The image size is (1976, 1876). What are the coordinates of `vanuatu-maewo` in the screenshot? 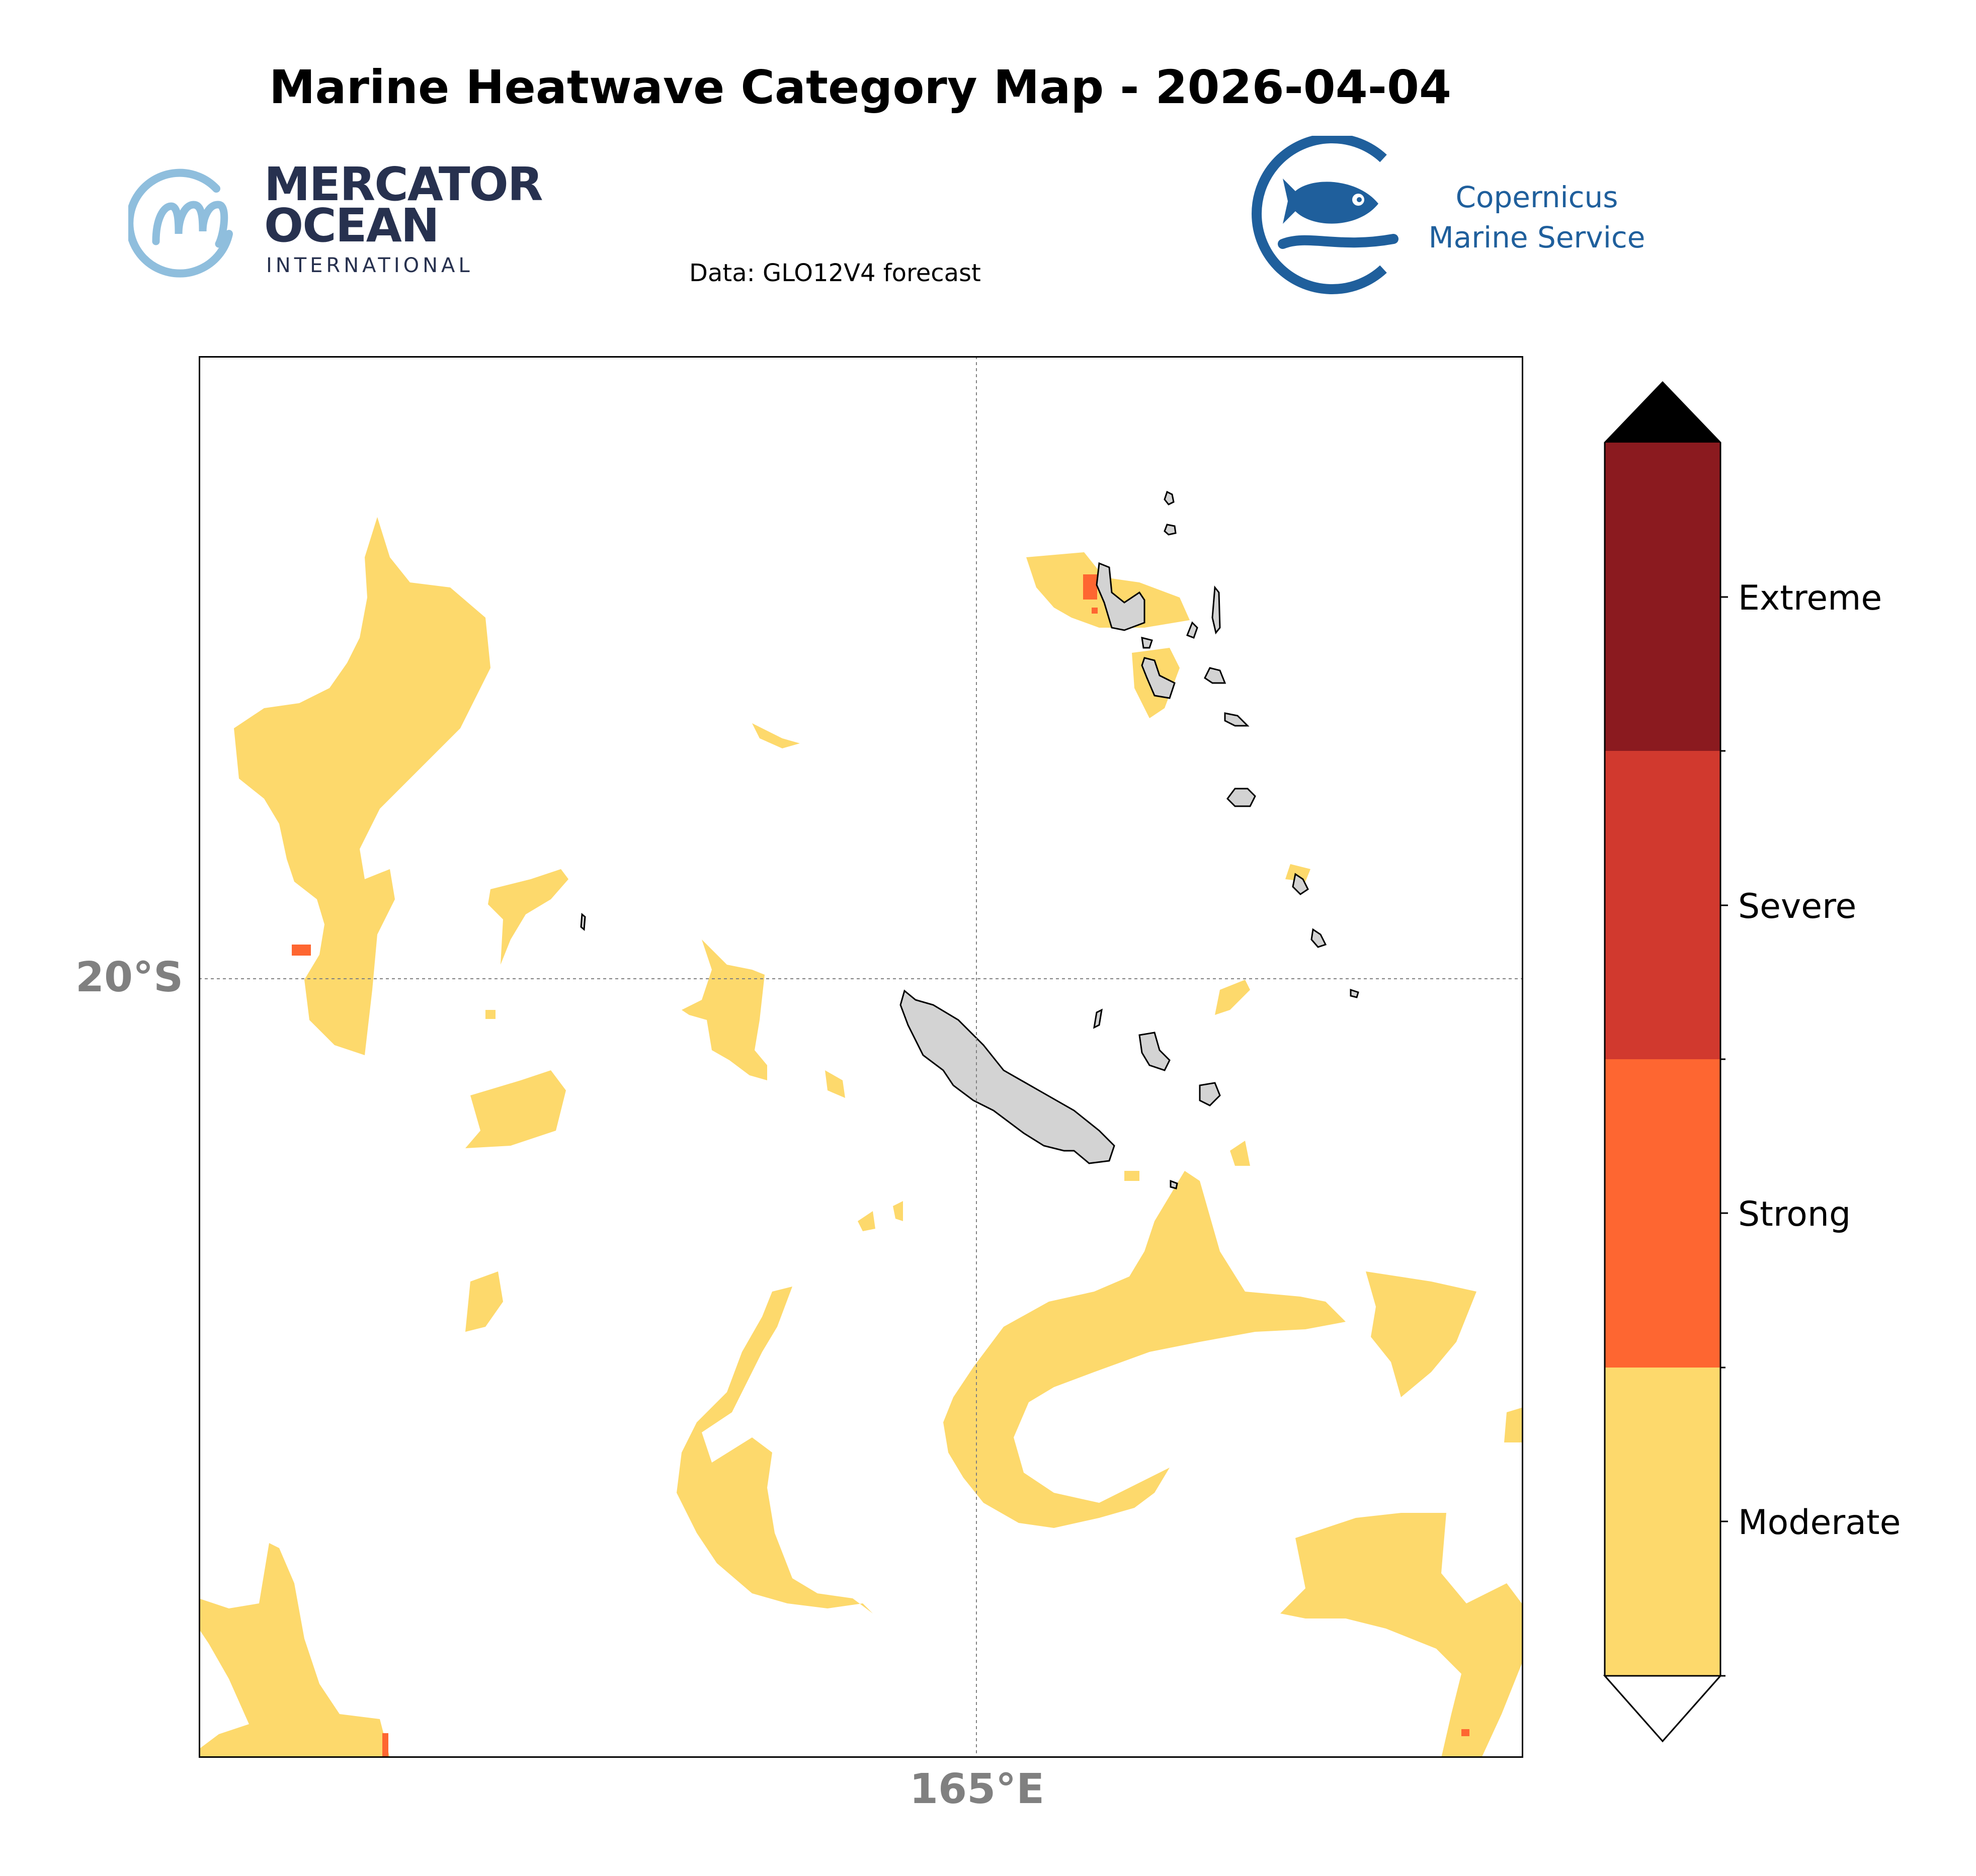 It's located at (1216, 610).